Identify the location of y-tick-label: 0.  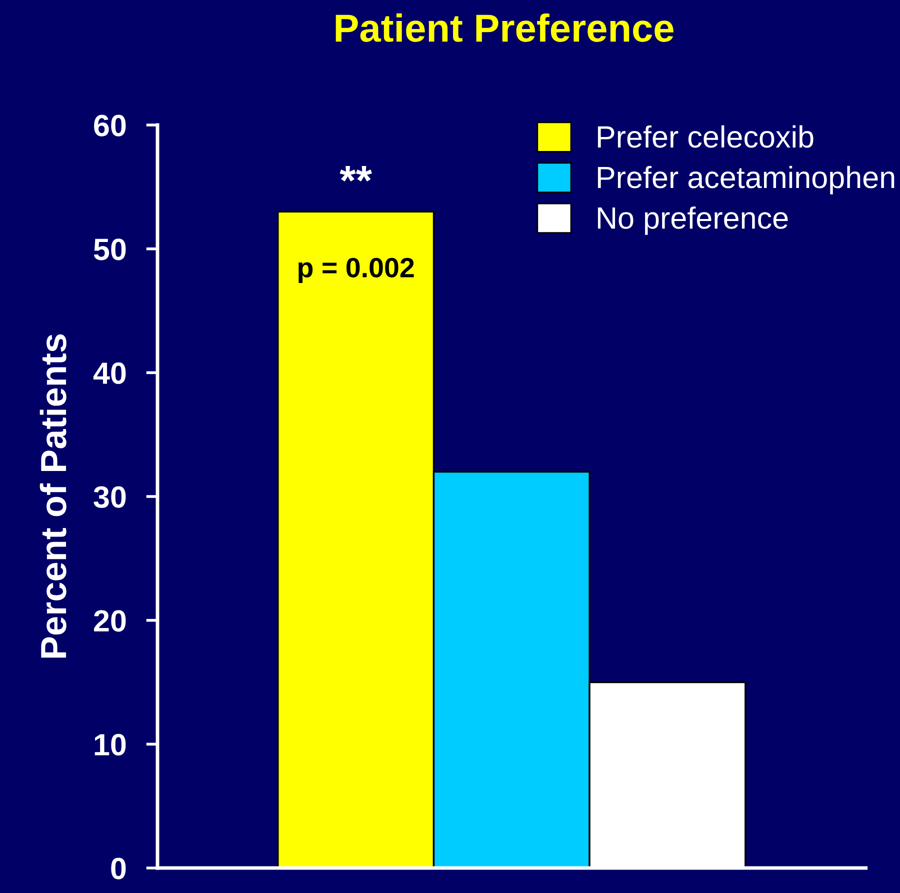
(118, 869).